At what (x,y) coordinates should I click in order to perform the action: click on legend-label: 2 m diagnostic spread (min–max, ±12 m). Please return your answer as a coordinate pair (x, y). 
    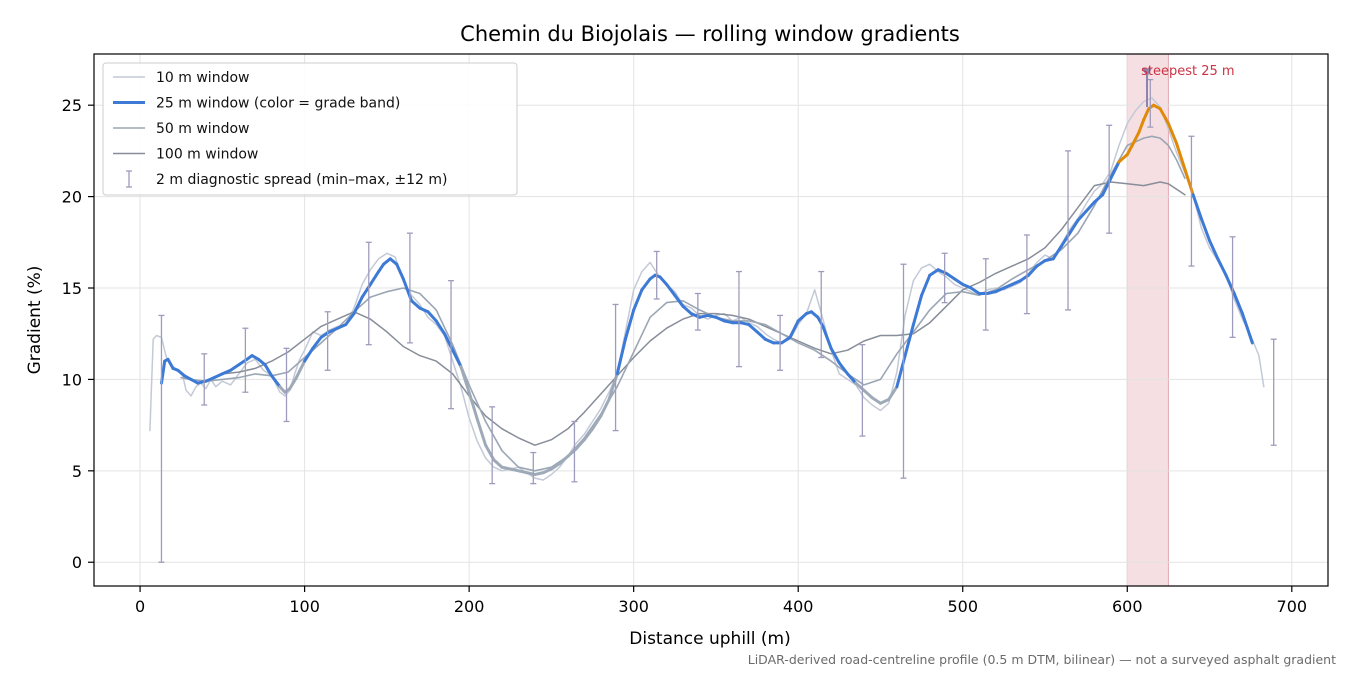
    Looking at the image, I should click on (301, 180).